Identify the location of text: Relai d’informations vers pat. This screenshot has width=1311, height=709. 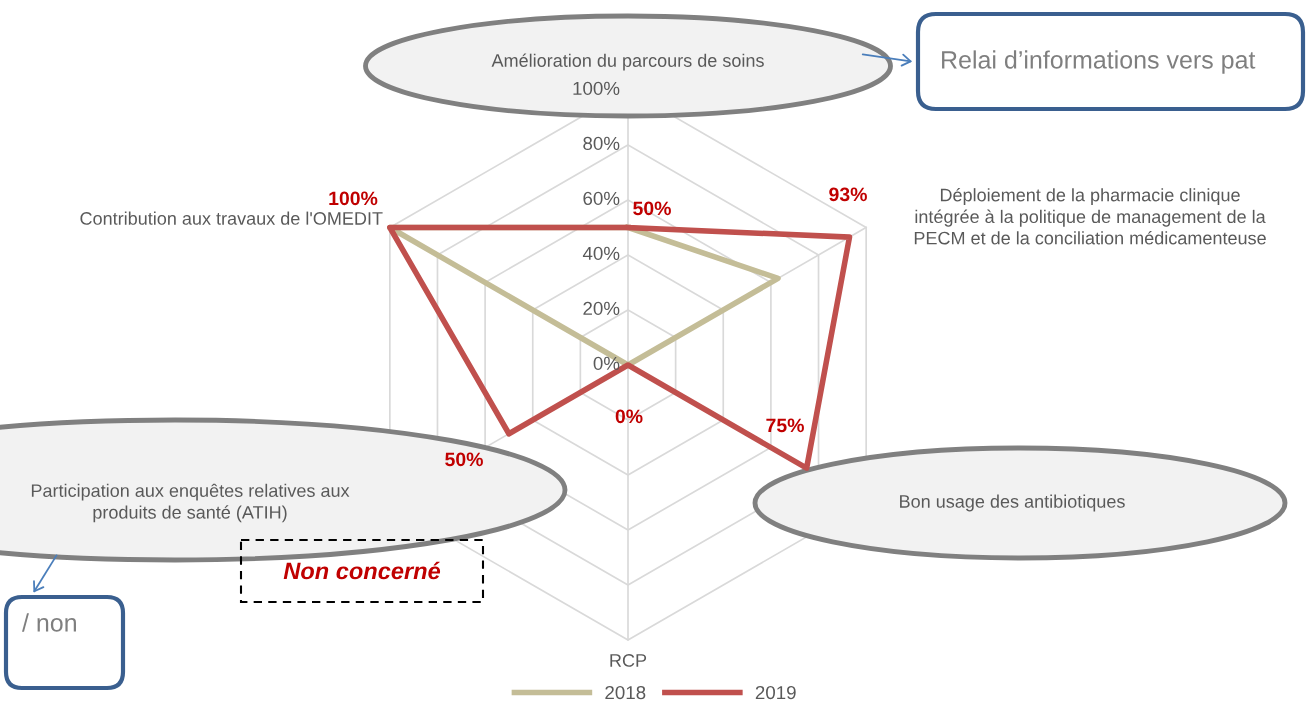
(1099, 62).